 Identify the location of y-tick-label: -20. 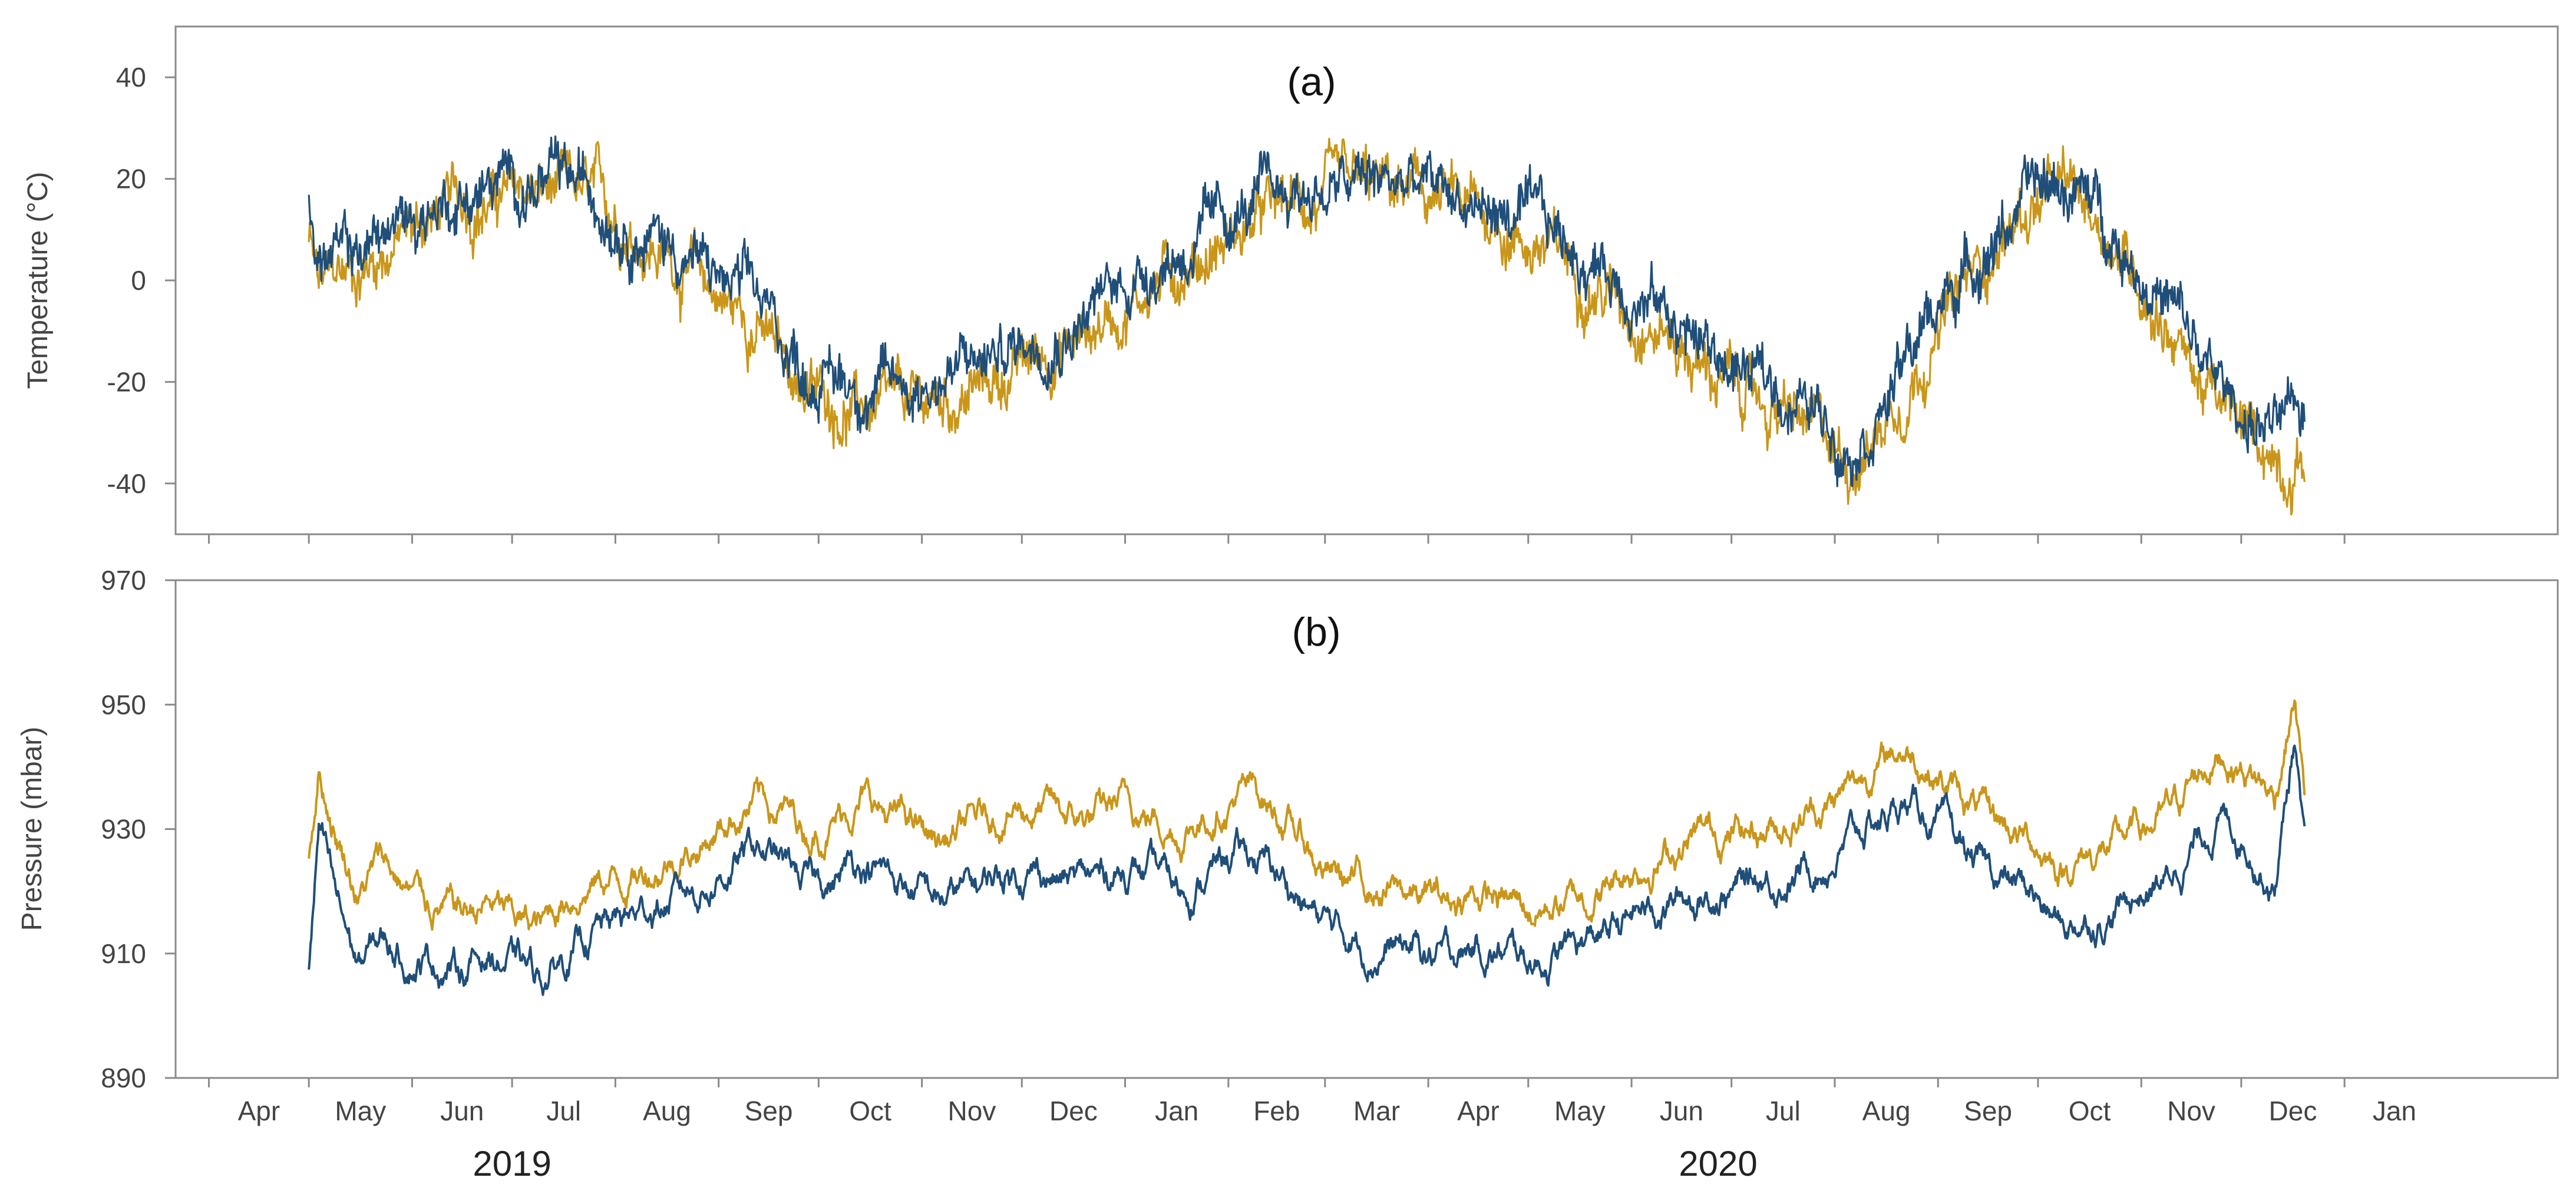
(126, 381).